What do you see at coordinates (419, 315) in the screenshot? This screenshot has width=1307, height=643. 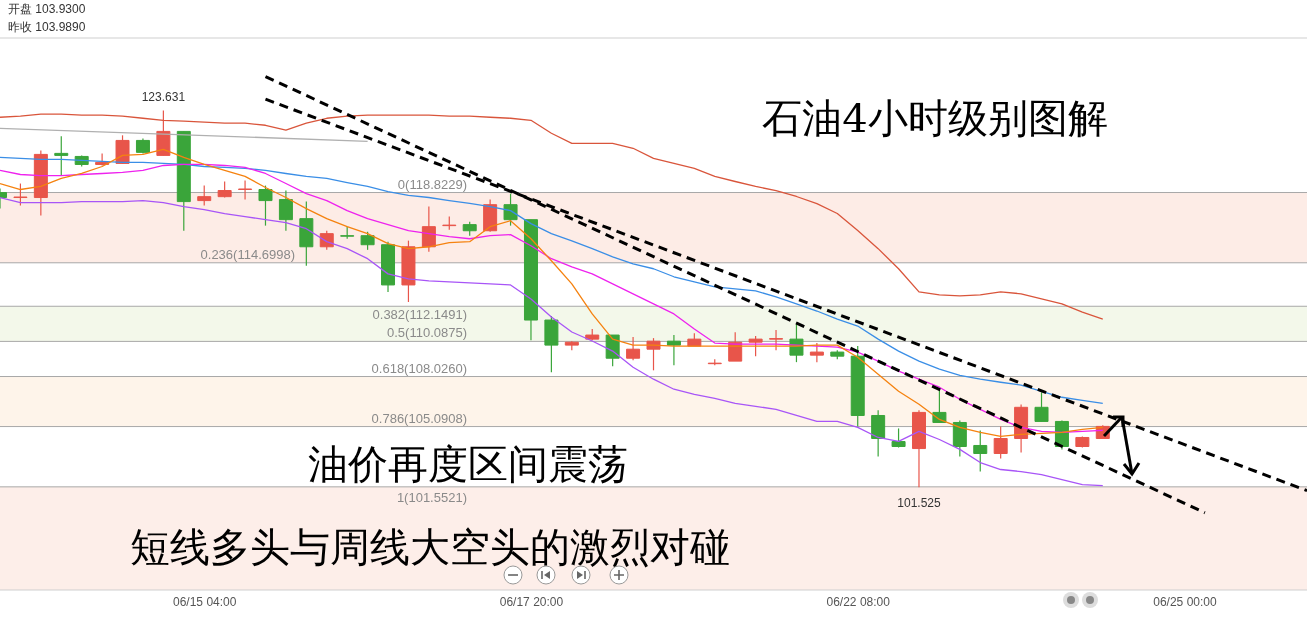 I see `ref-line-label: 0.382(112.1491)` at bounding box center [419, 315].